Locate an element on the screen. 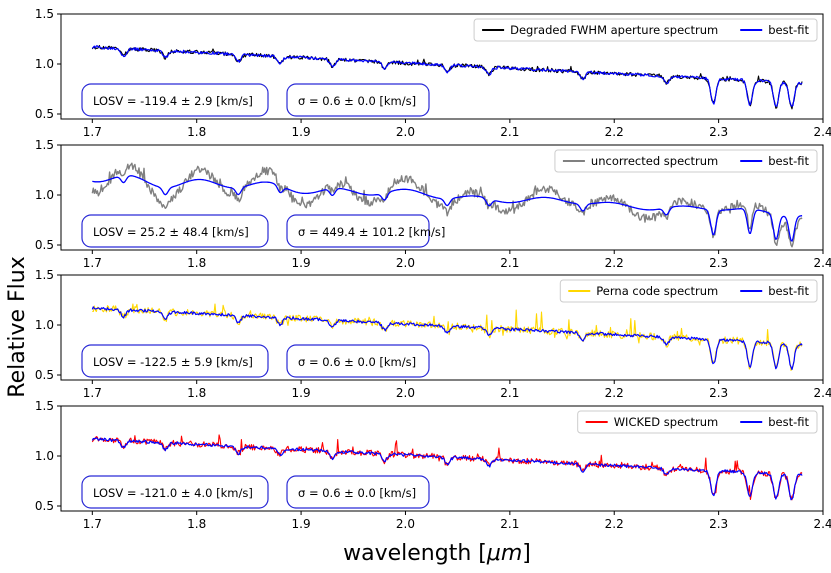 This screenshot has height=573, width=831. legend-label-data: uncorrected spectrum is located at coordinates (654, 161).